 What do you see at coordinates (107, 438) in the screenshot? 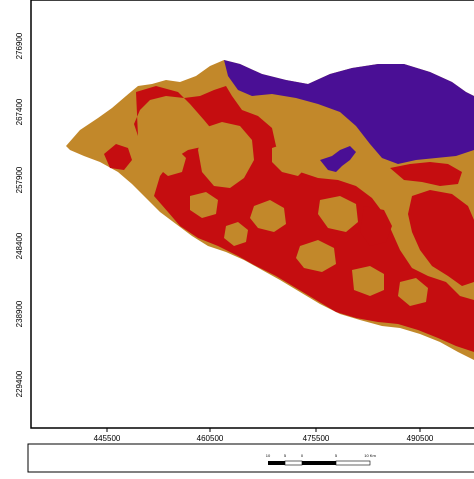
I see `x-axis-label-1: 445500` at bounding box center [107, 438].